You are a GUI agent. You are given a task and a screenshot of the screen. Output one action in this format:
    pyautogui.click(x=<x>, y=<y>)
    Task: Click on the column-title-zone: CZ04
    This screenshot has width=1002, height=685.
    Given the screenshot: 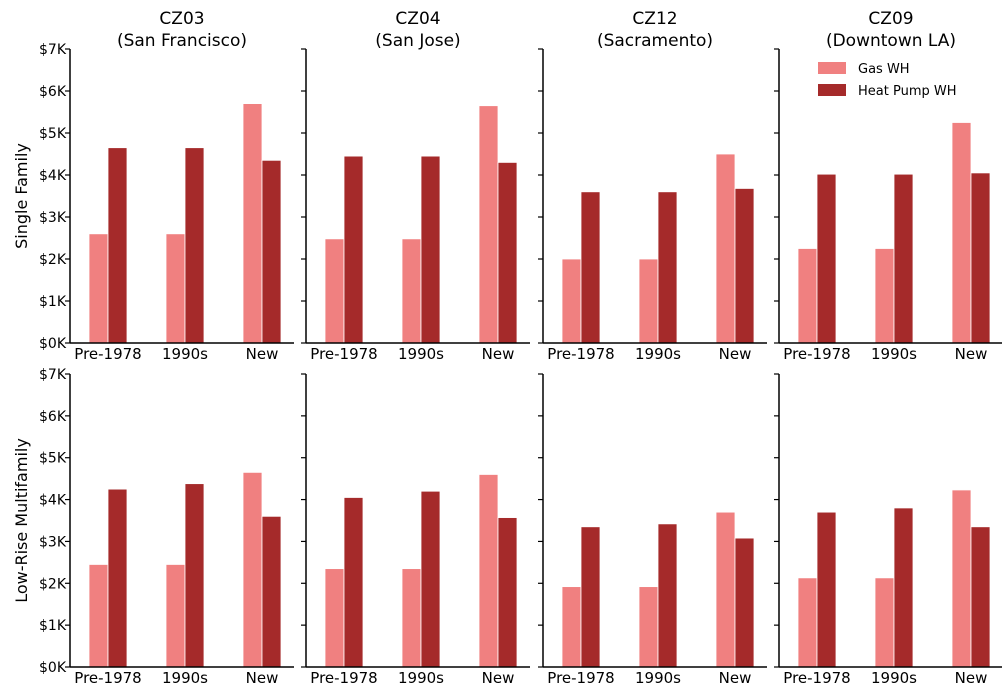 What is the action you would take?
    pyautogui.click(x=417, y=19)
    